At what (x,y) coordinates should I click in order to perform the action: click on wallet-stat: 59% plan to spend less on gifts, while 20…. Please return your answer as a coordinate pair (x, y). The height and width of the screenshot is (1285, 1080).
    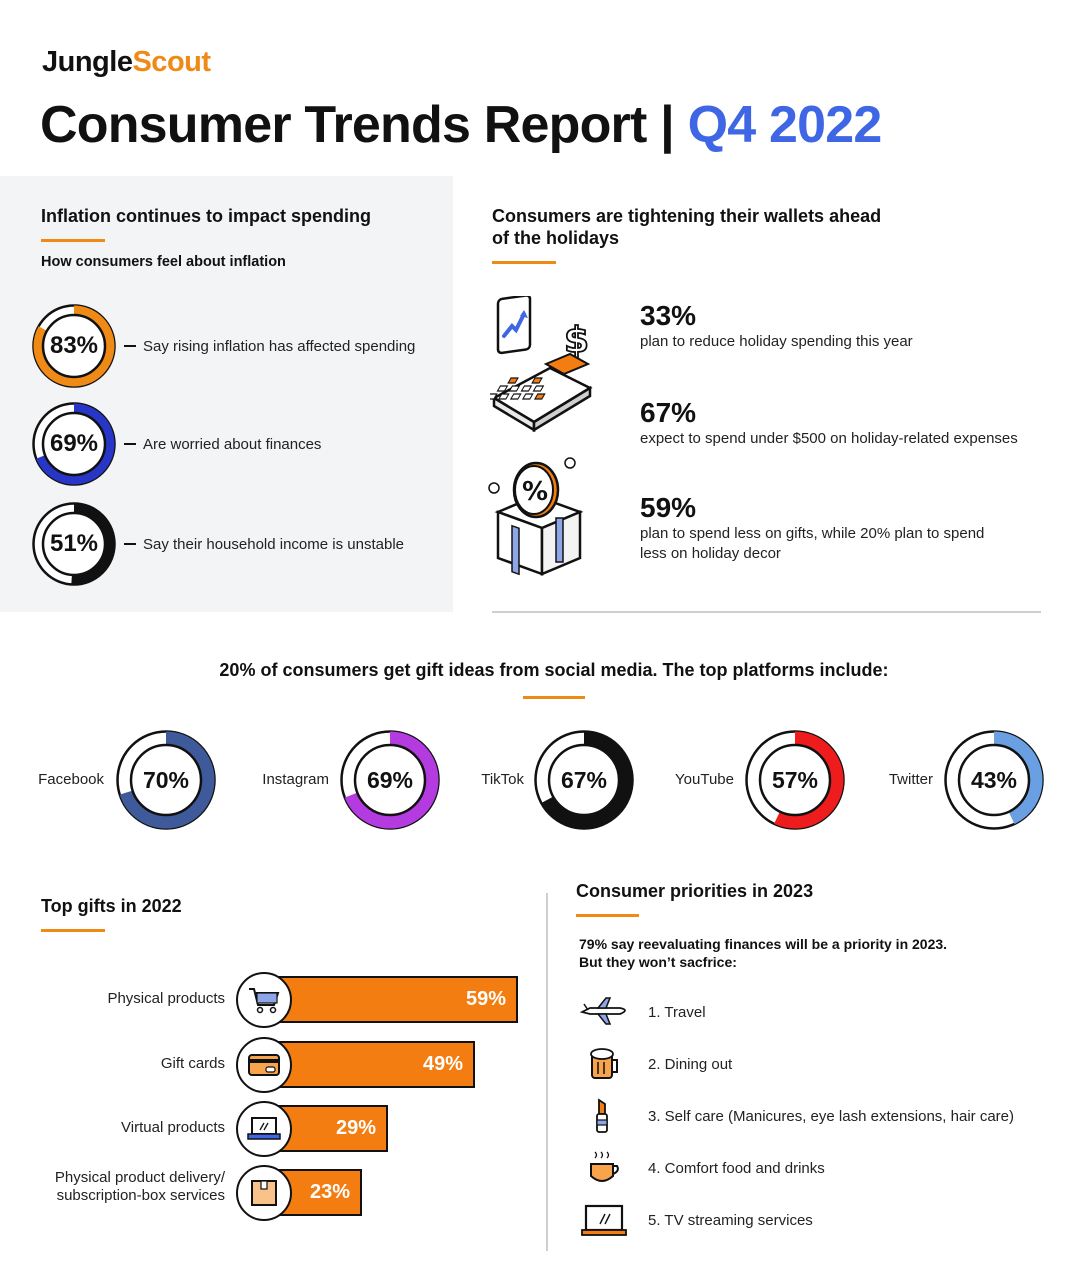
    Looking at the image, I should click on (812, 528).